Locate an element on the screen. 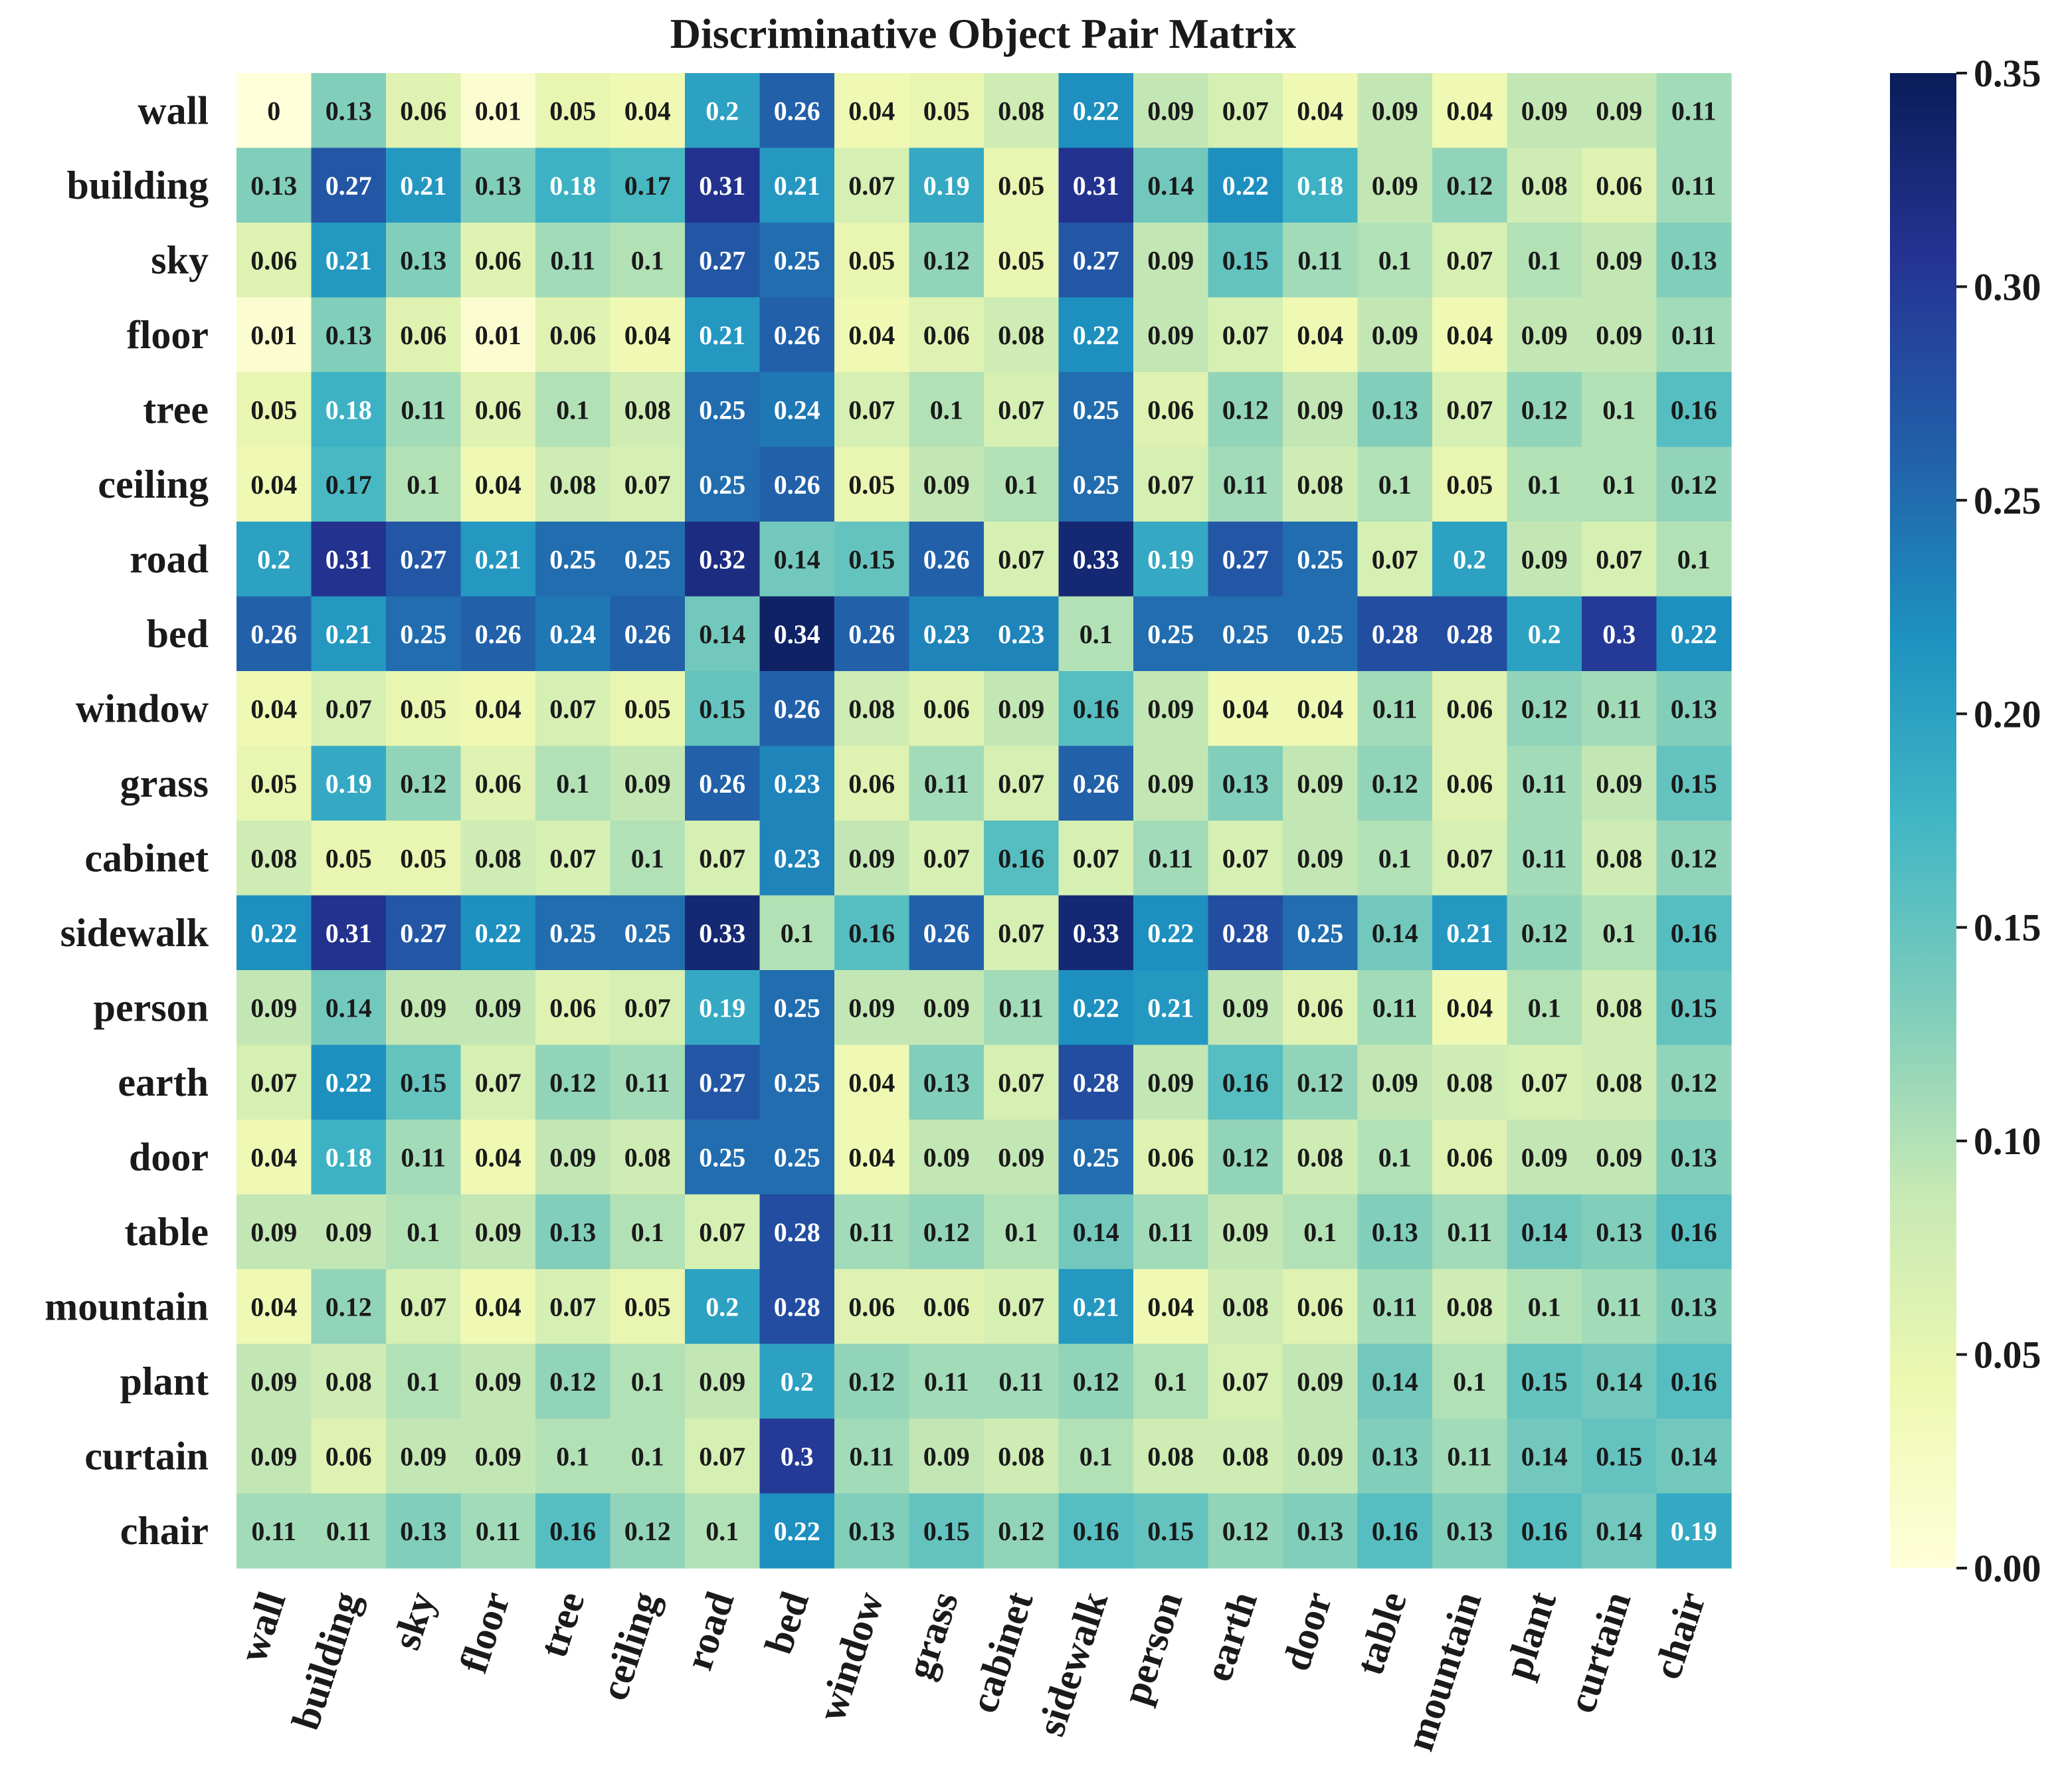 This screenshot has height=1792, width=2066. row-label-grass: grass is located at coordinates (164, 783).